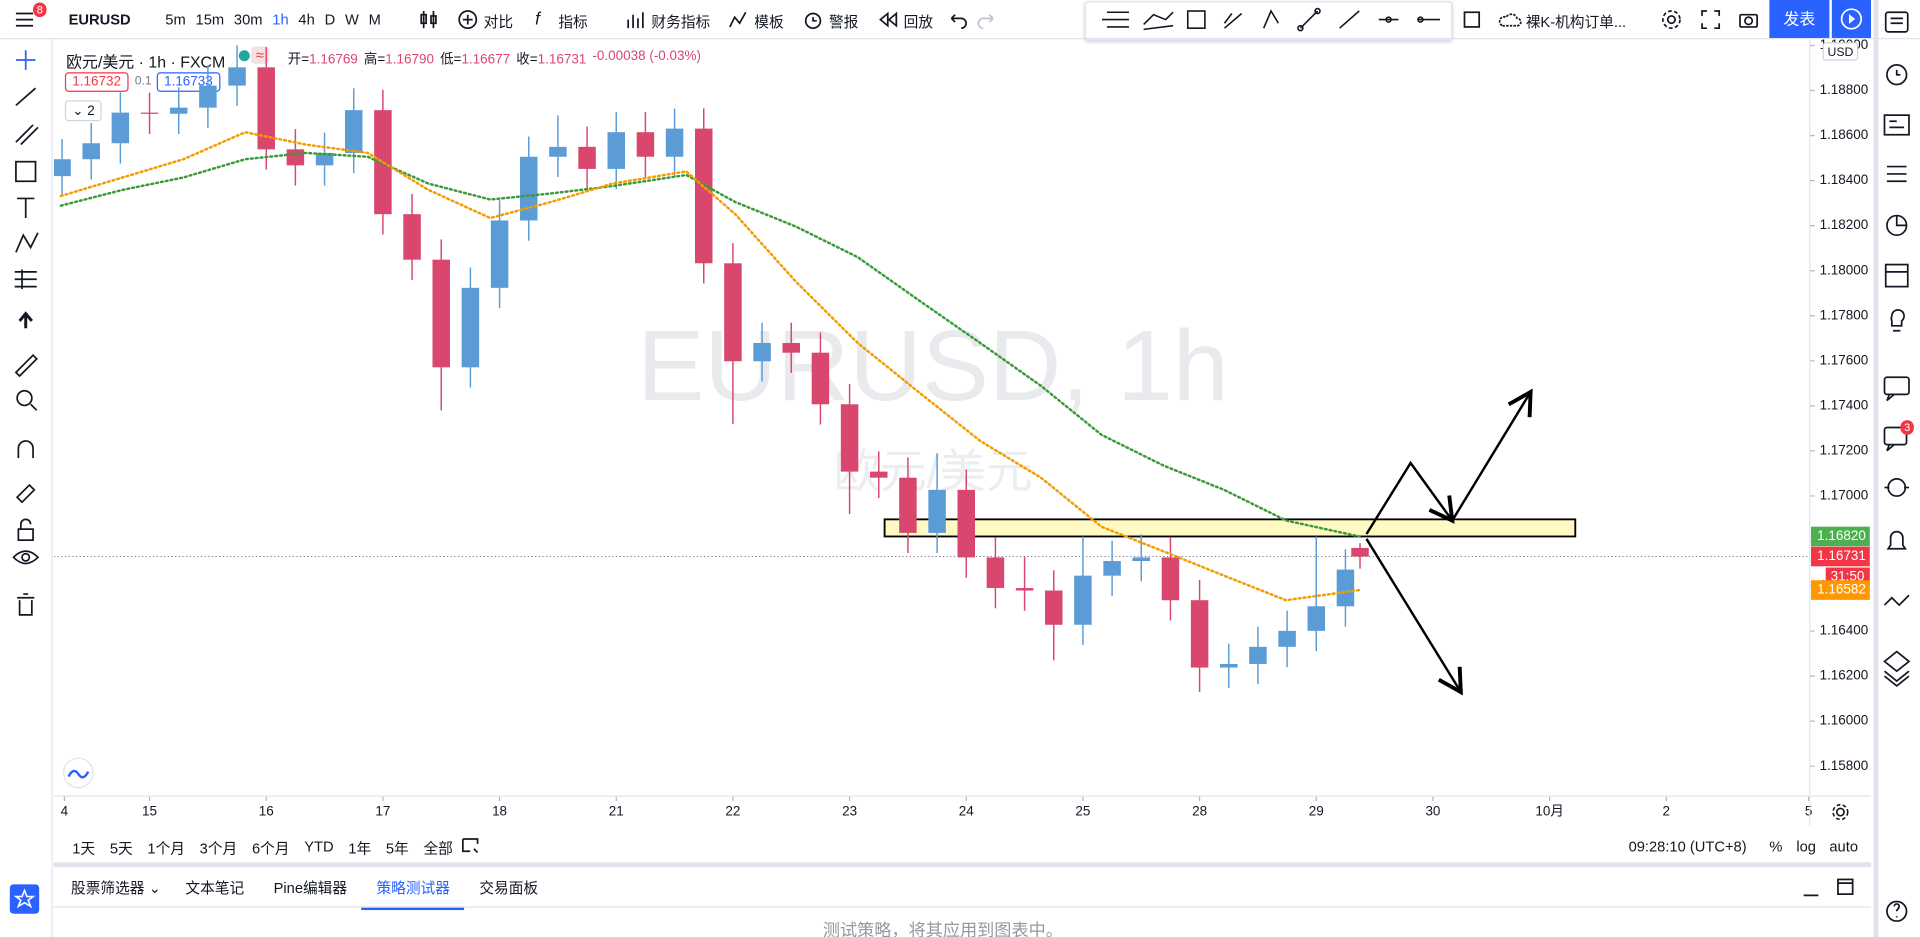  Describe the element at coordinates (1844, 720) in the screenshot. I see `y-tick-label: 1.16000` at that location.